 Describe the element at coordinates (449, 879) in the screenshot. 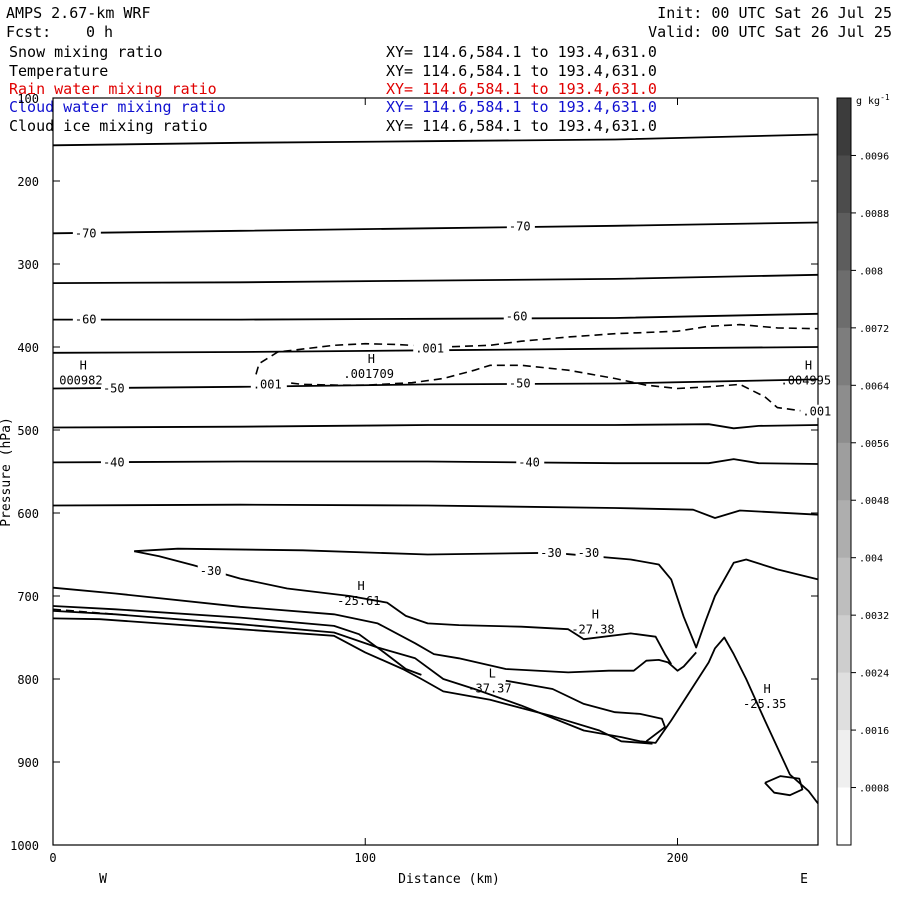

I see `x-axis-label: Distance (km)` at that location.